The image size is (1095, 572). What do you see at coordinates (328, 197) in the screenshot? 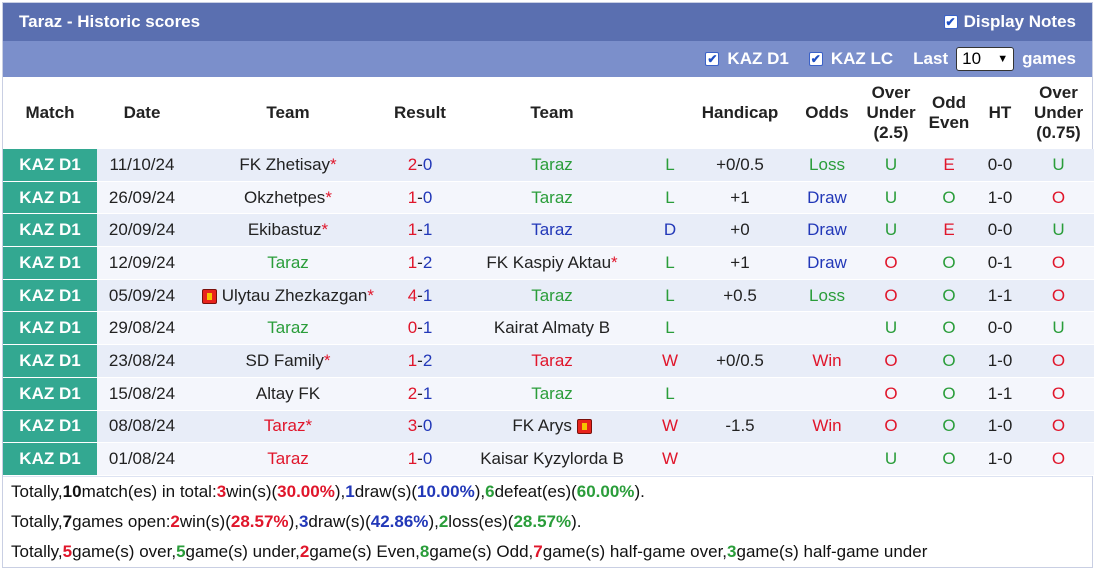
I see `team-home-star: *` at bounding box center [328, 197].